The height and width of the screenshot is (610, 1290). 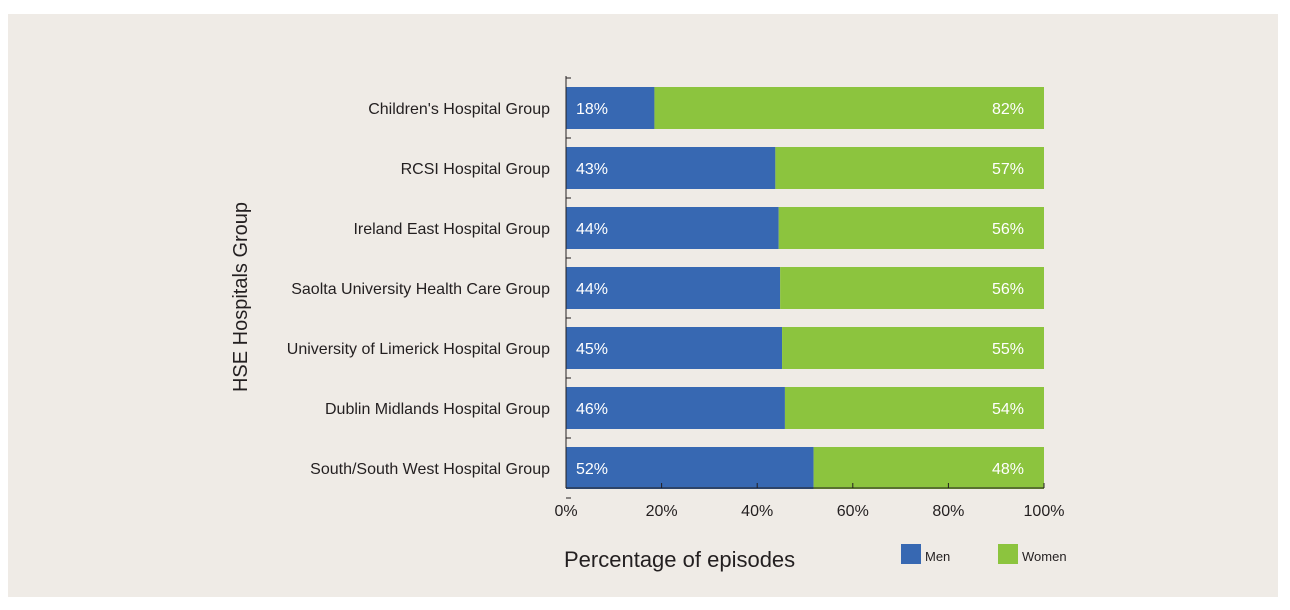 What do you see at coordinates (679, 559) in the screenshot?
I see `x-axis-title: Percentage of episodes` at bounding box center [679, 559].